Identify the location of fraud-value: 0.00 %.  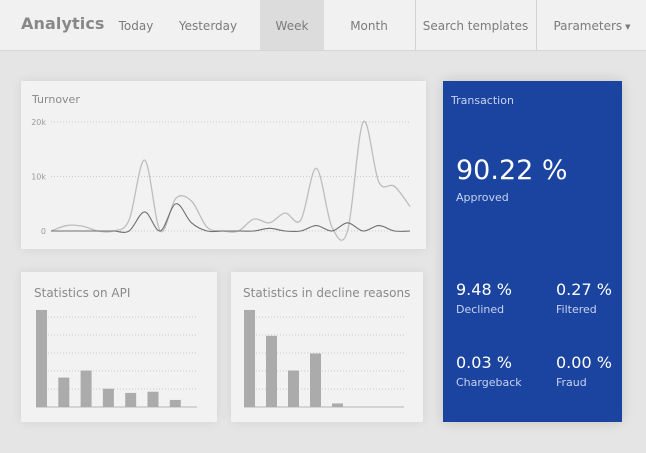
(584, 362).